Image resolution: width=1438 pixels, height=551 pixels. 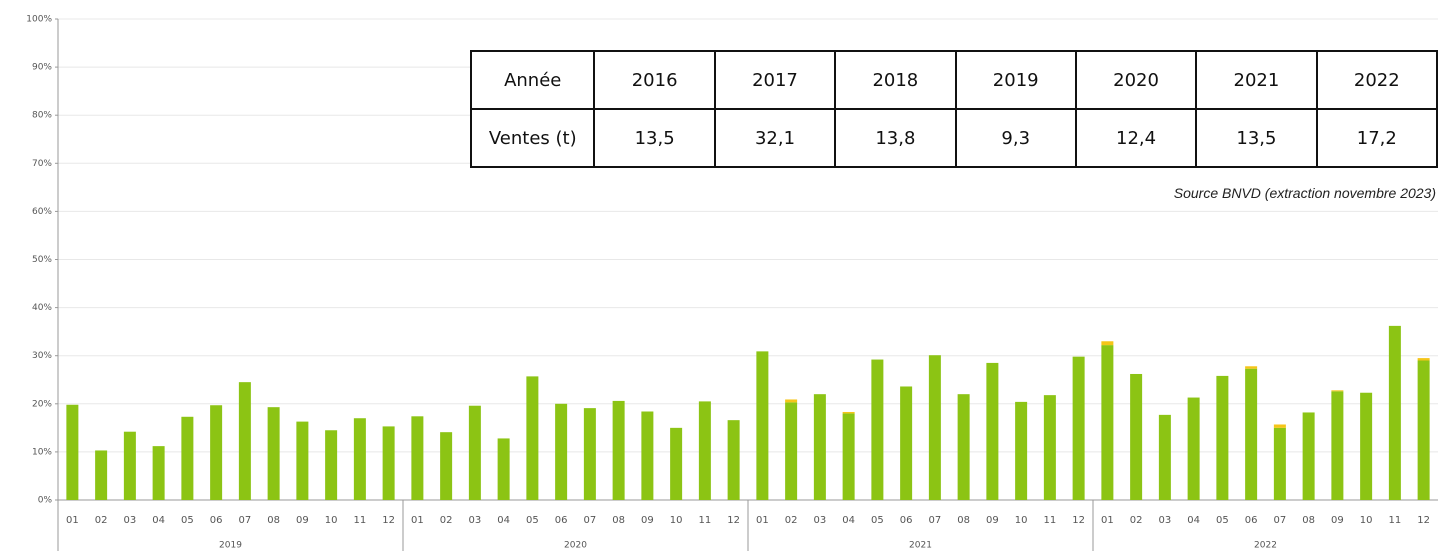 What do you see at coordinates (42, 164) in the screenshot?
I see `y-tick-label: 70%` at bounding box center [42, 164].